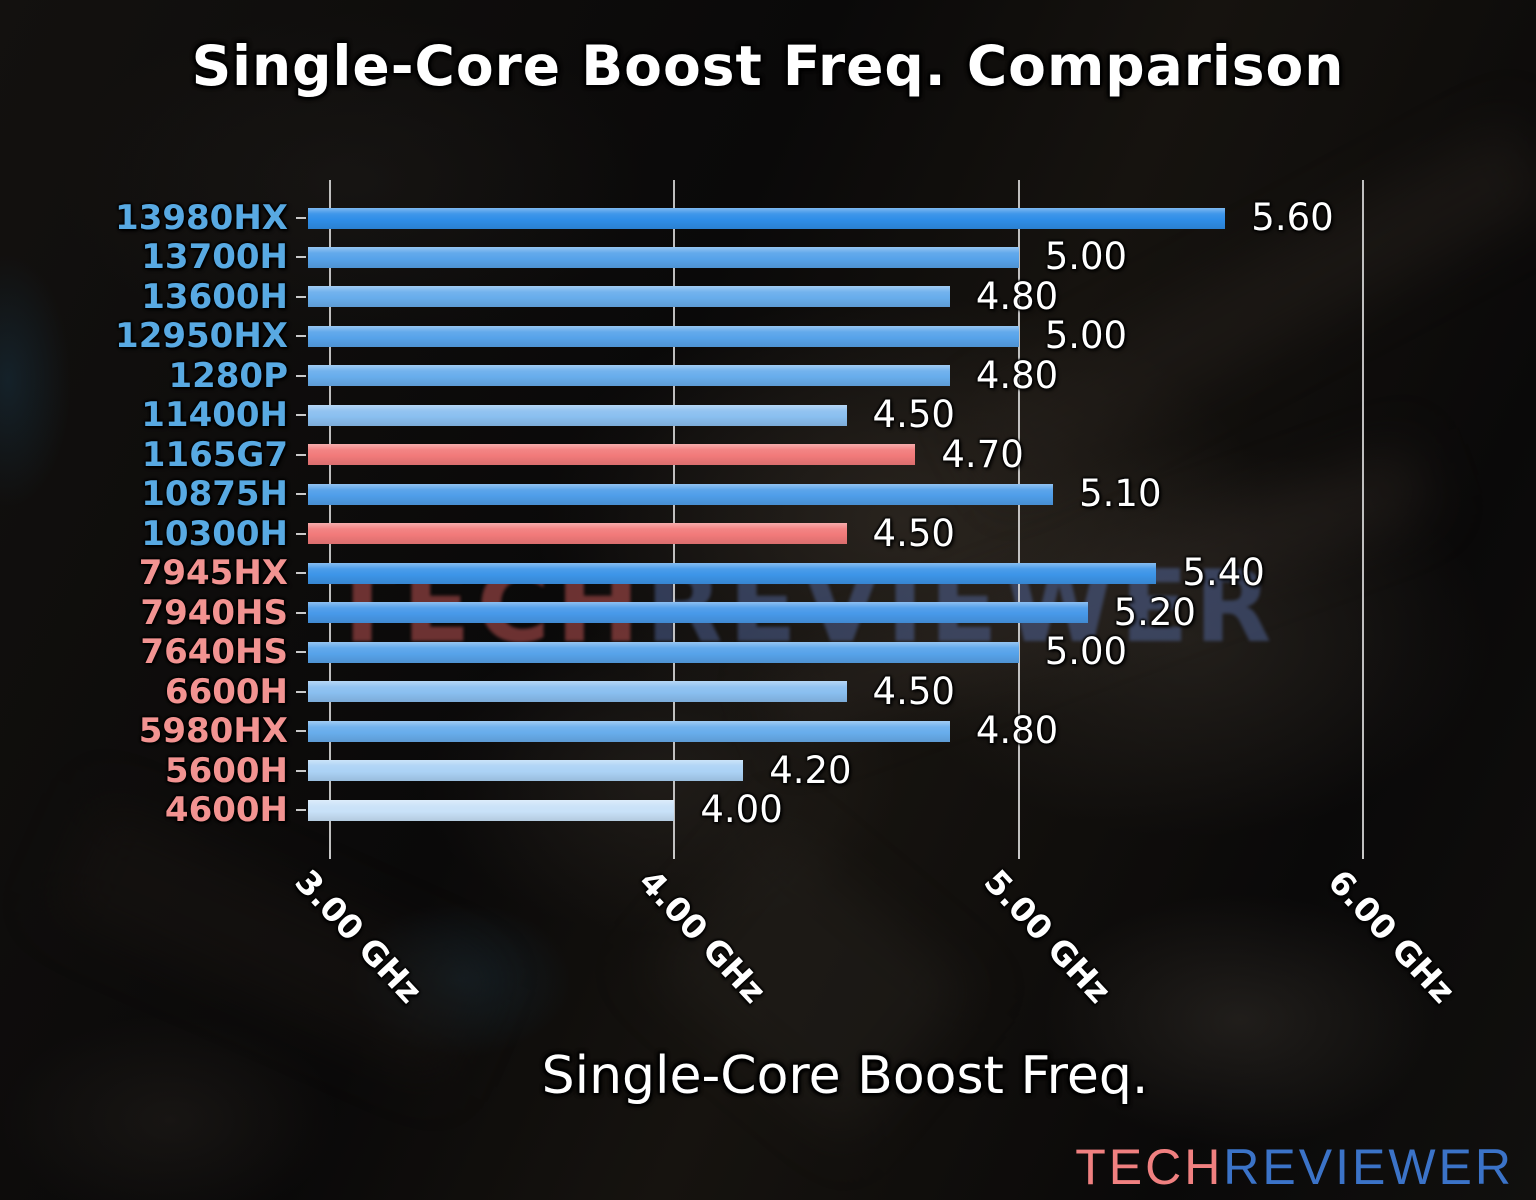 The height and width of the screenshot is (1200, 1536). What do you see at coordinates (577, 534) in the screenshot?
I see `bar-10300H` at bounding box center [577, 534].